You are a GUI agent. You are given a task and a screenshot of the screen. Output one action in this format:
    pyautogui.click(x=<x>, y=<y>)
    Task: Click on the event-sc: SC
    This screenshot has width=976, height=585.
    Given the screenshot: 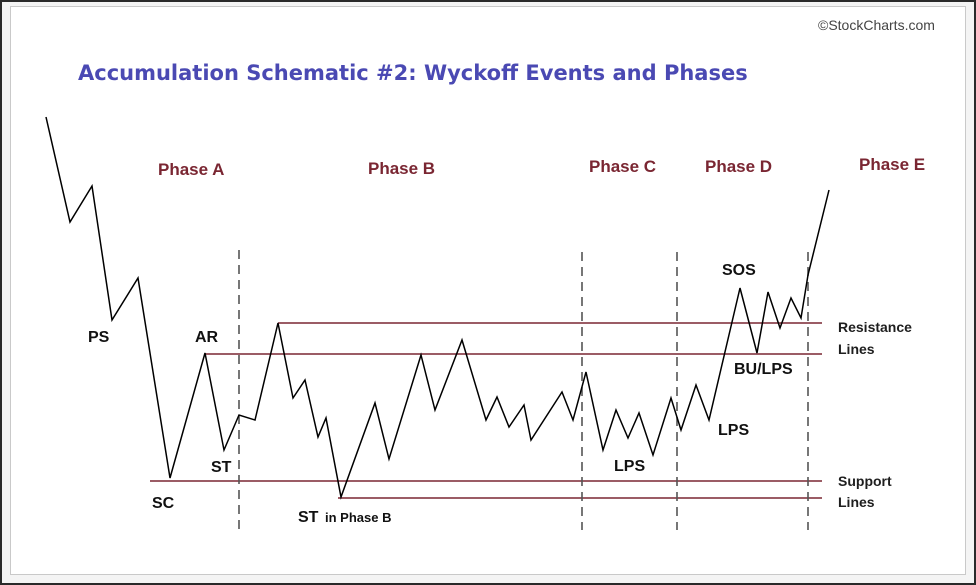 What is the action you would take?
    pyautogui.click(x=163, y=503)
    